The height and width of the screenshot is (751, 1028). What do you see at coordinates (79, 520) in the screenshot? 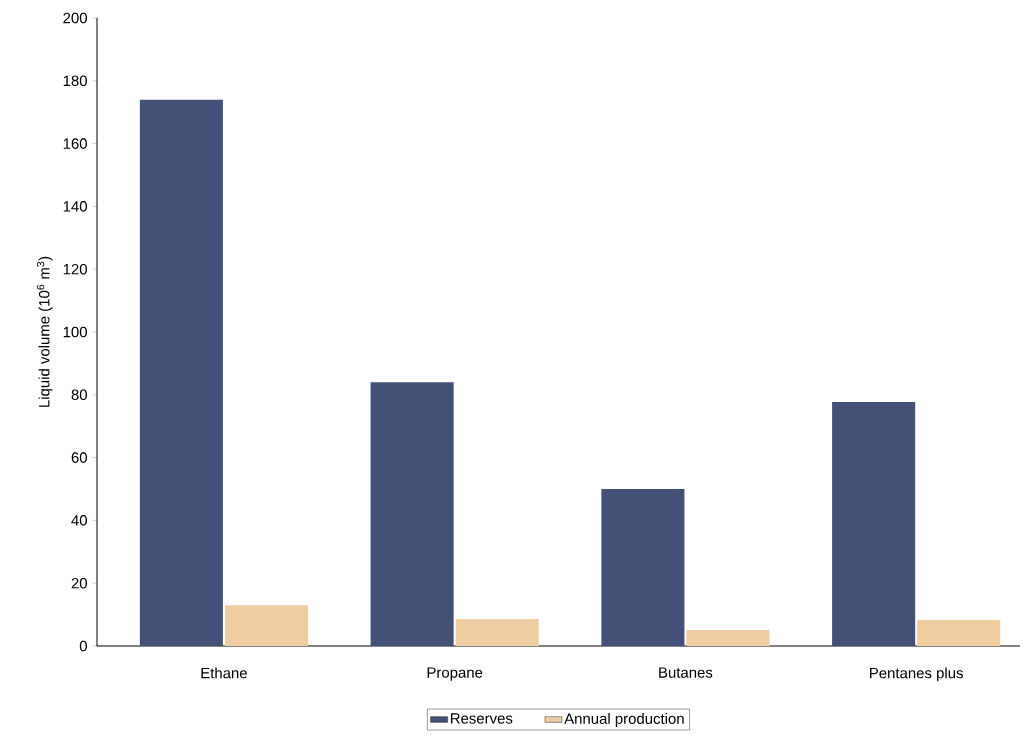
I see `y-tick-label: 40` at bounding box center [79, 520].